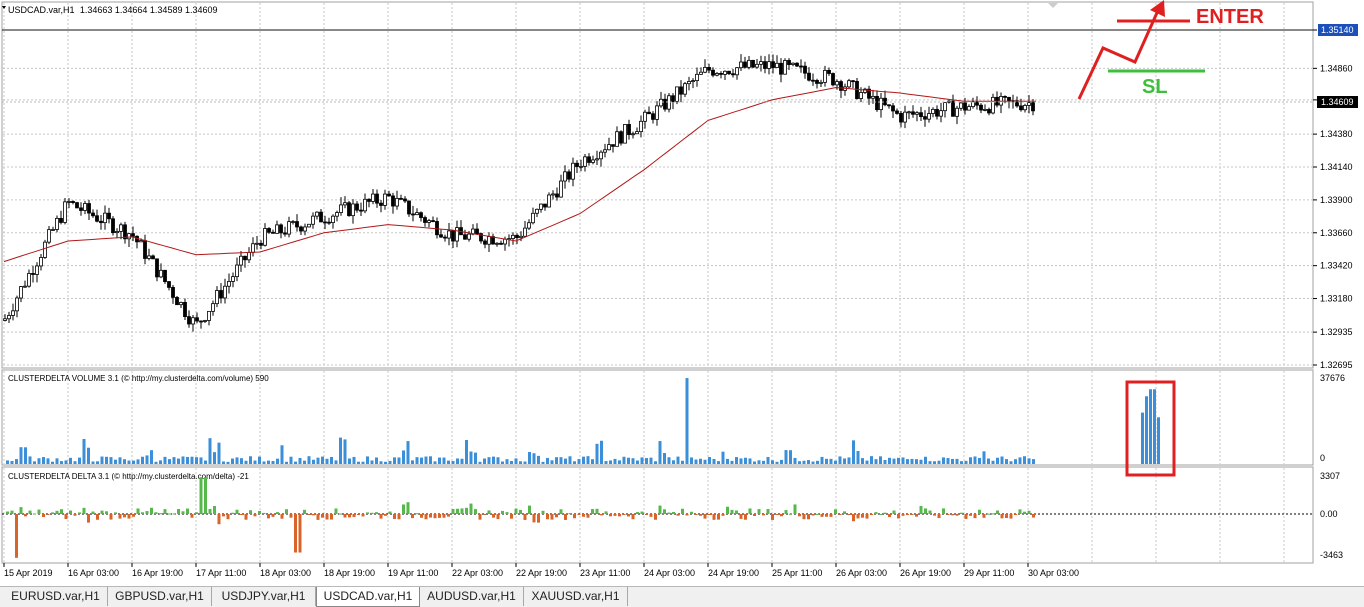  Describe the element at coordinates (4, 7) in the screenshot. I see `chart-menu-icon` at that location.